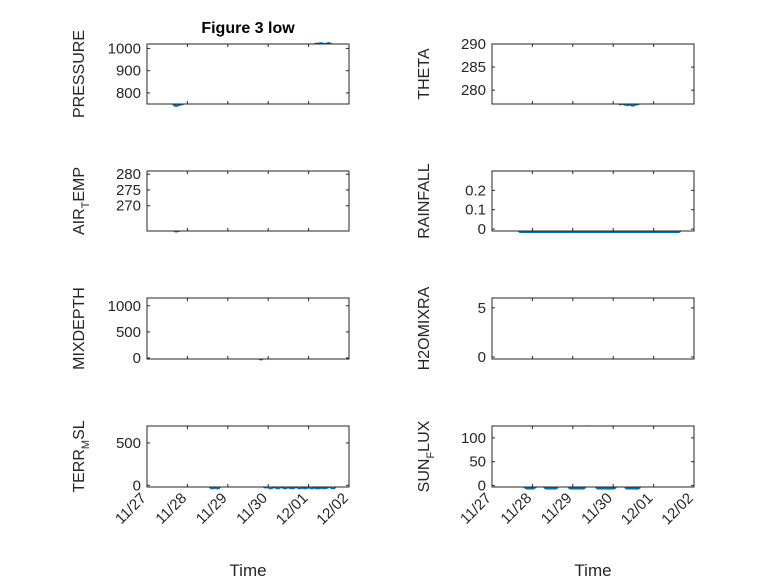 The image size is (778, 583). What do you see at coordinates (128, 206) in the screenshot?
I see `y-tick-label: 270` at bounding box center [128, 206].